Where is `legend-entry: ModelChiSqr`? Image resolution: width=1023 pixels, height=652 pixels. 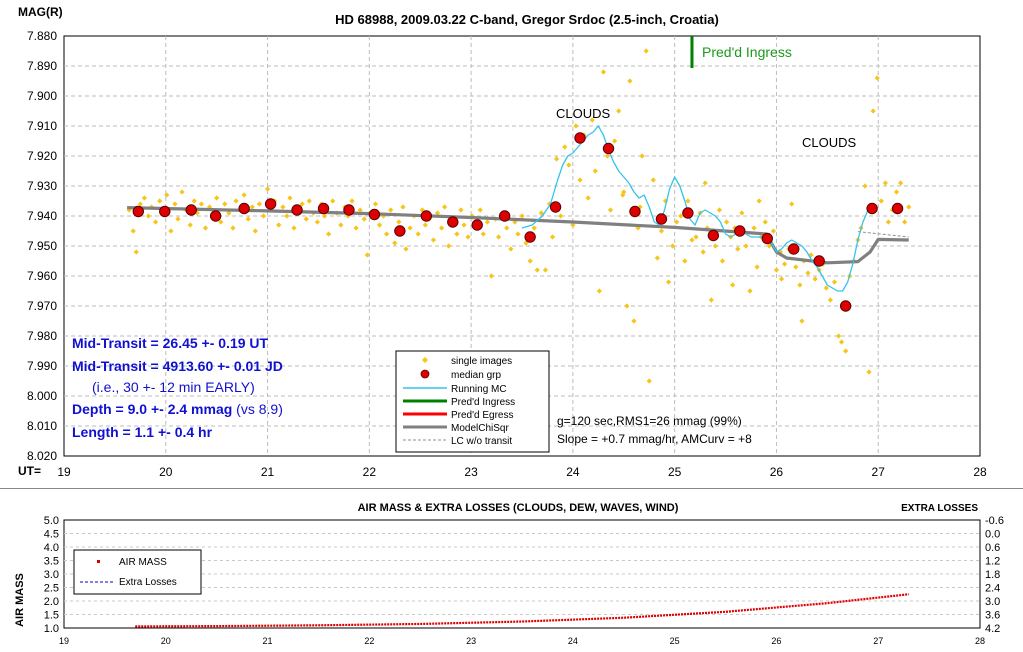
legend-entry: ModelChiSqr is located at coordinates (480, 428).